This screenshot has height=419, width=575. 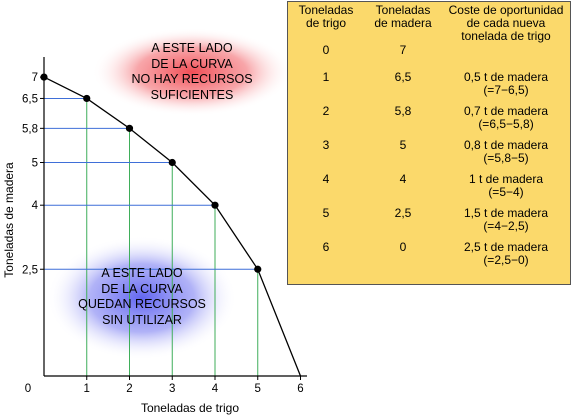 I want to click on cell-line: (=5−4), so click(x=506, y=192).